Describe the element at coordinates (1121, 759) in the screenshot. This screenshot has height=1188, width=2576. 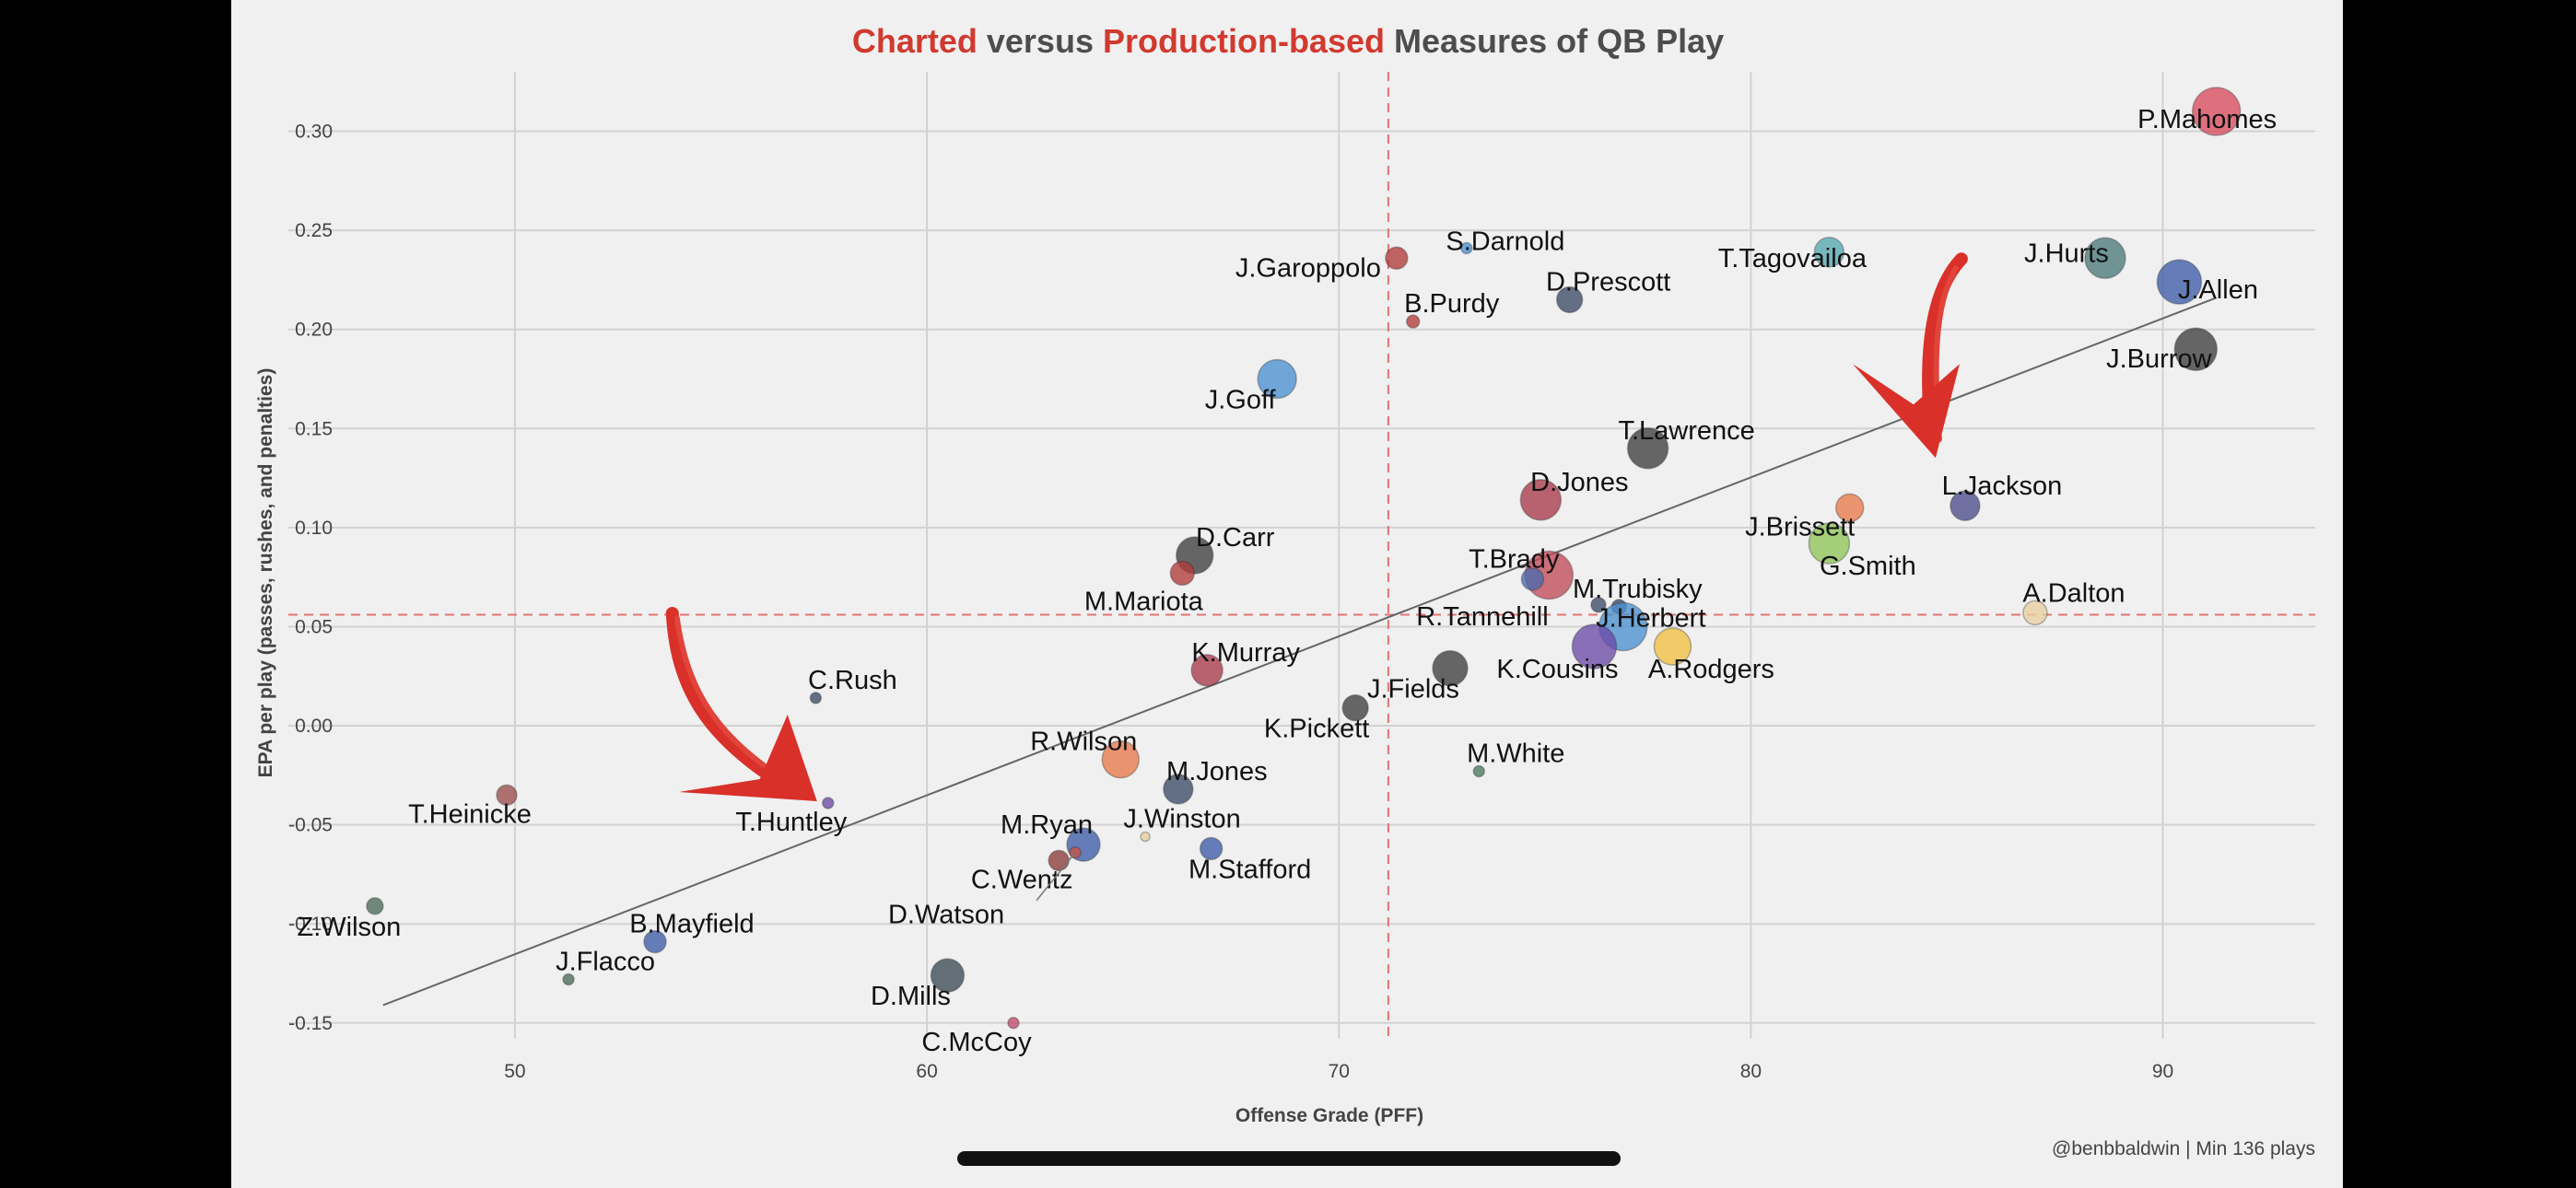
I see `point-r-wilson` at that location.